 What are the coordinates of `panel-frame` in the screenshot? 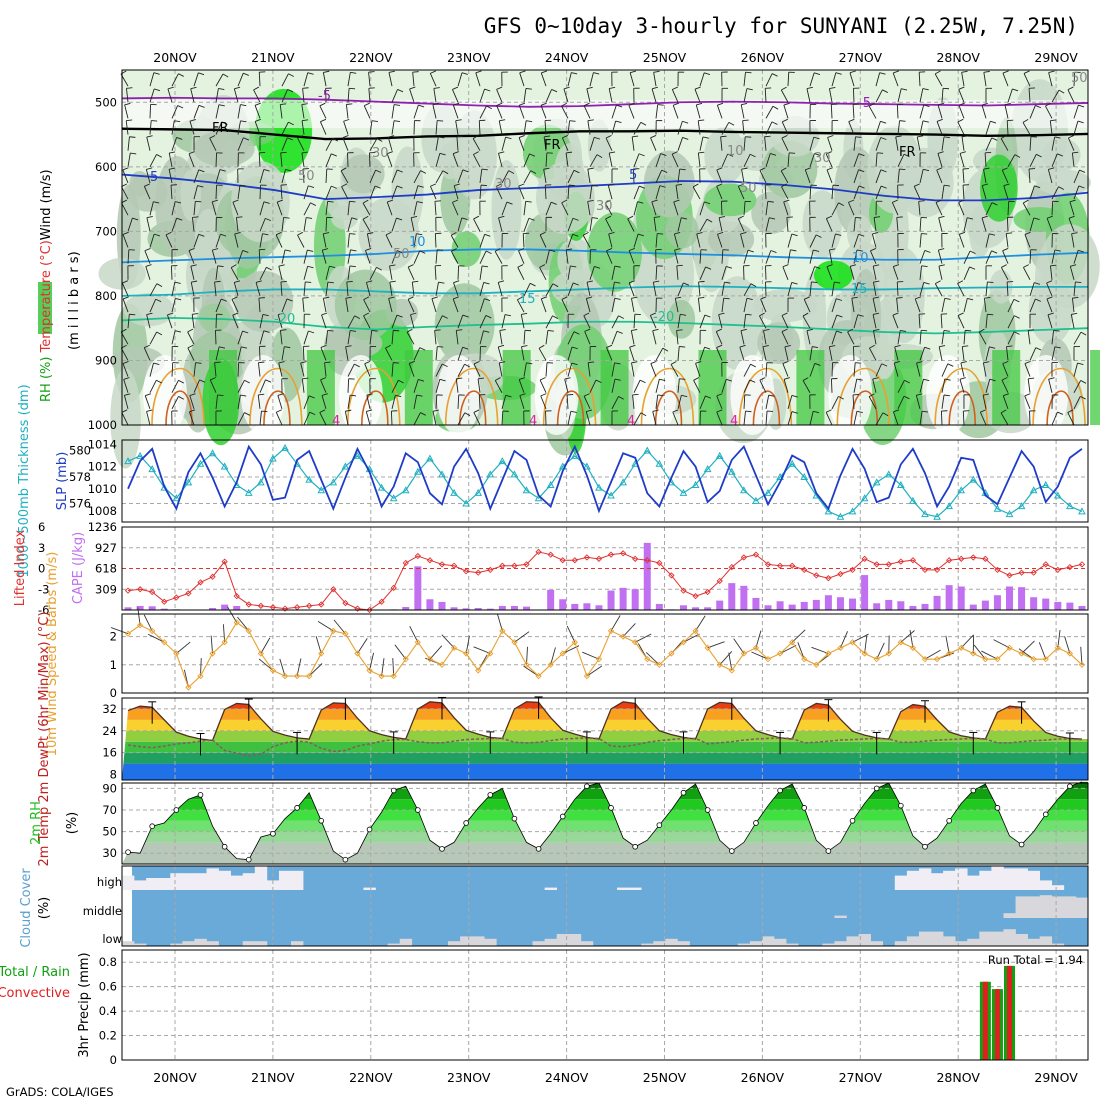 It's located at (605, 653).